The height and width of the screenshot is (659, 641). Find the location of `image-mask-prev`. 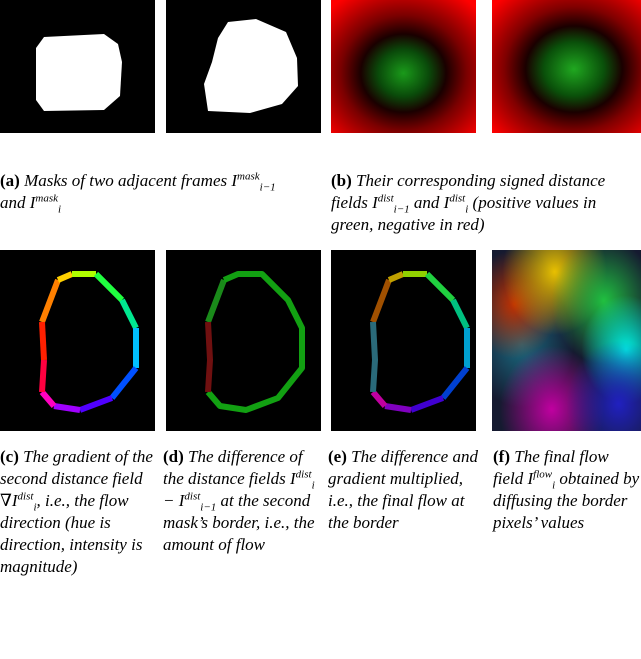

image-mask-prev is located at coordinates (77, 66).